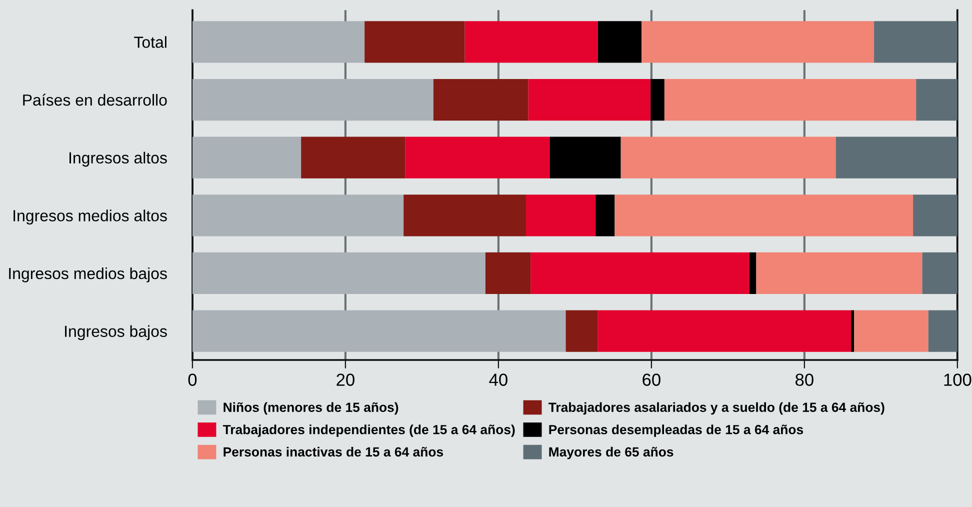  Describe the element at coordinates (88, 274) in the screenshot. I see `y-tick-label: Ingresos medios bajos` at that location.